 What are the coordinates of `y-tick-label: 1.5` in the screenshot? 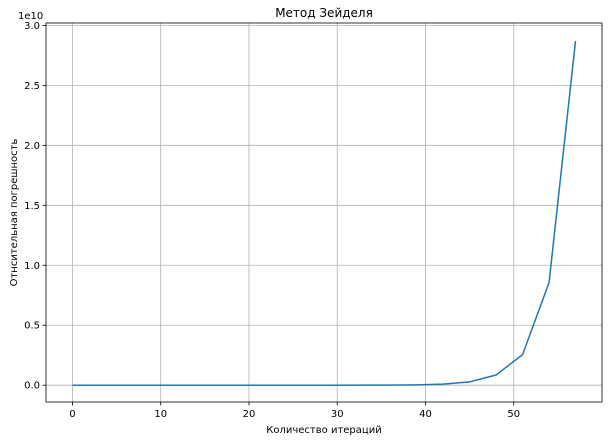 It's located at (32, 206).